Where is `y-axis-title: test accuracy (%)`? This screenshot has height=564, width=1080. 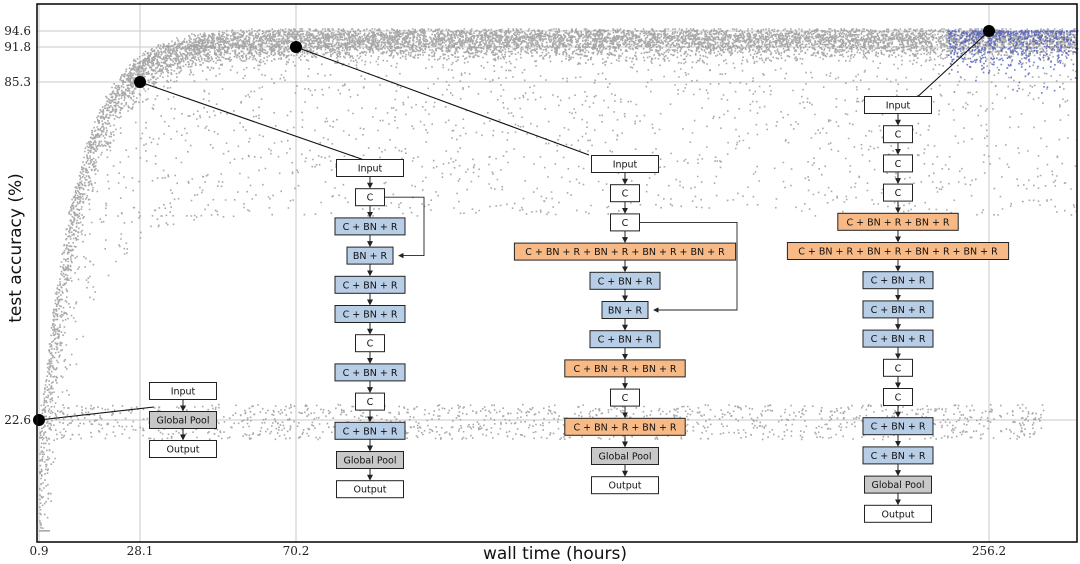
y-axis-title: test accuracy (%) is located at coordinates (16, 248).